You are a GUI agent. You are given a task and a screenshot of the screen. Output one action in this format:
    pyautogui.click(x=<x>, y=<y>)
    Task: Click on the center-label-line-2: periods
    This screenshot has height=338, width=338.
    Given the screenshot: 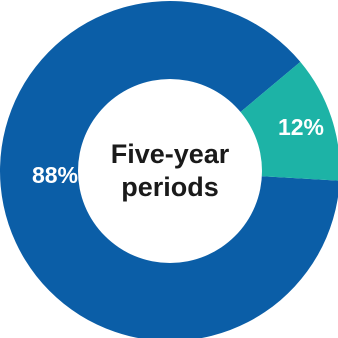 What is the action you would take?
    pyautogui.click(x=170, y=187)
    